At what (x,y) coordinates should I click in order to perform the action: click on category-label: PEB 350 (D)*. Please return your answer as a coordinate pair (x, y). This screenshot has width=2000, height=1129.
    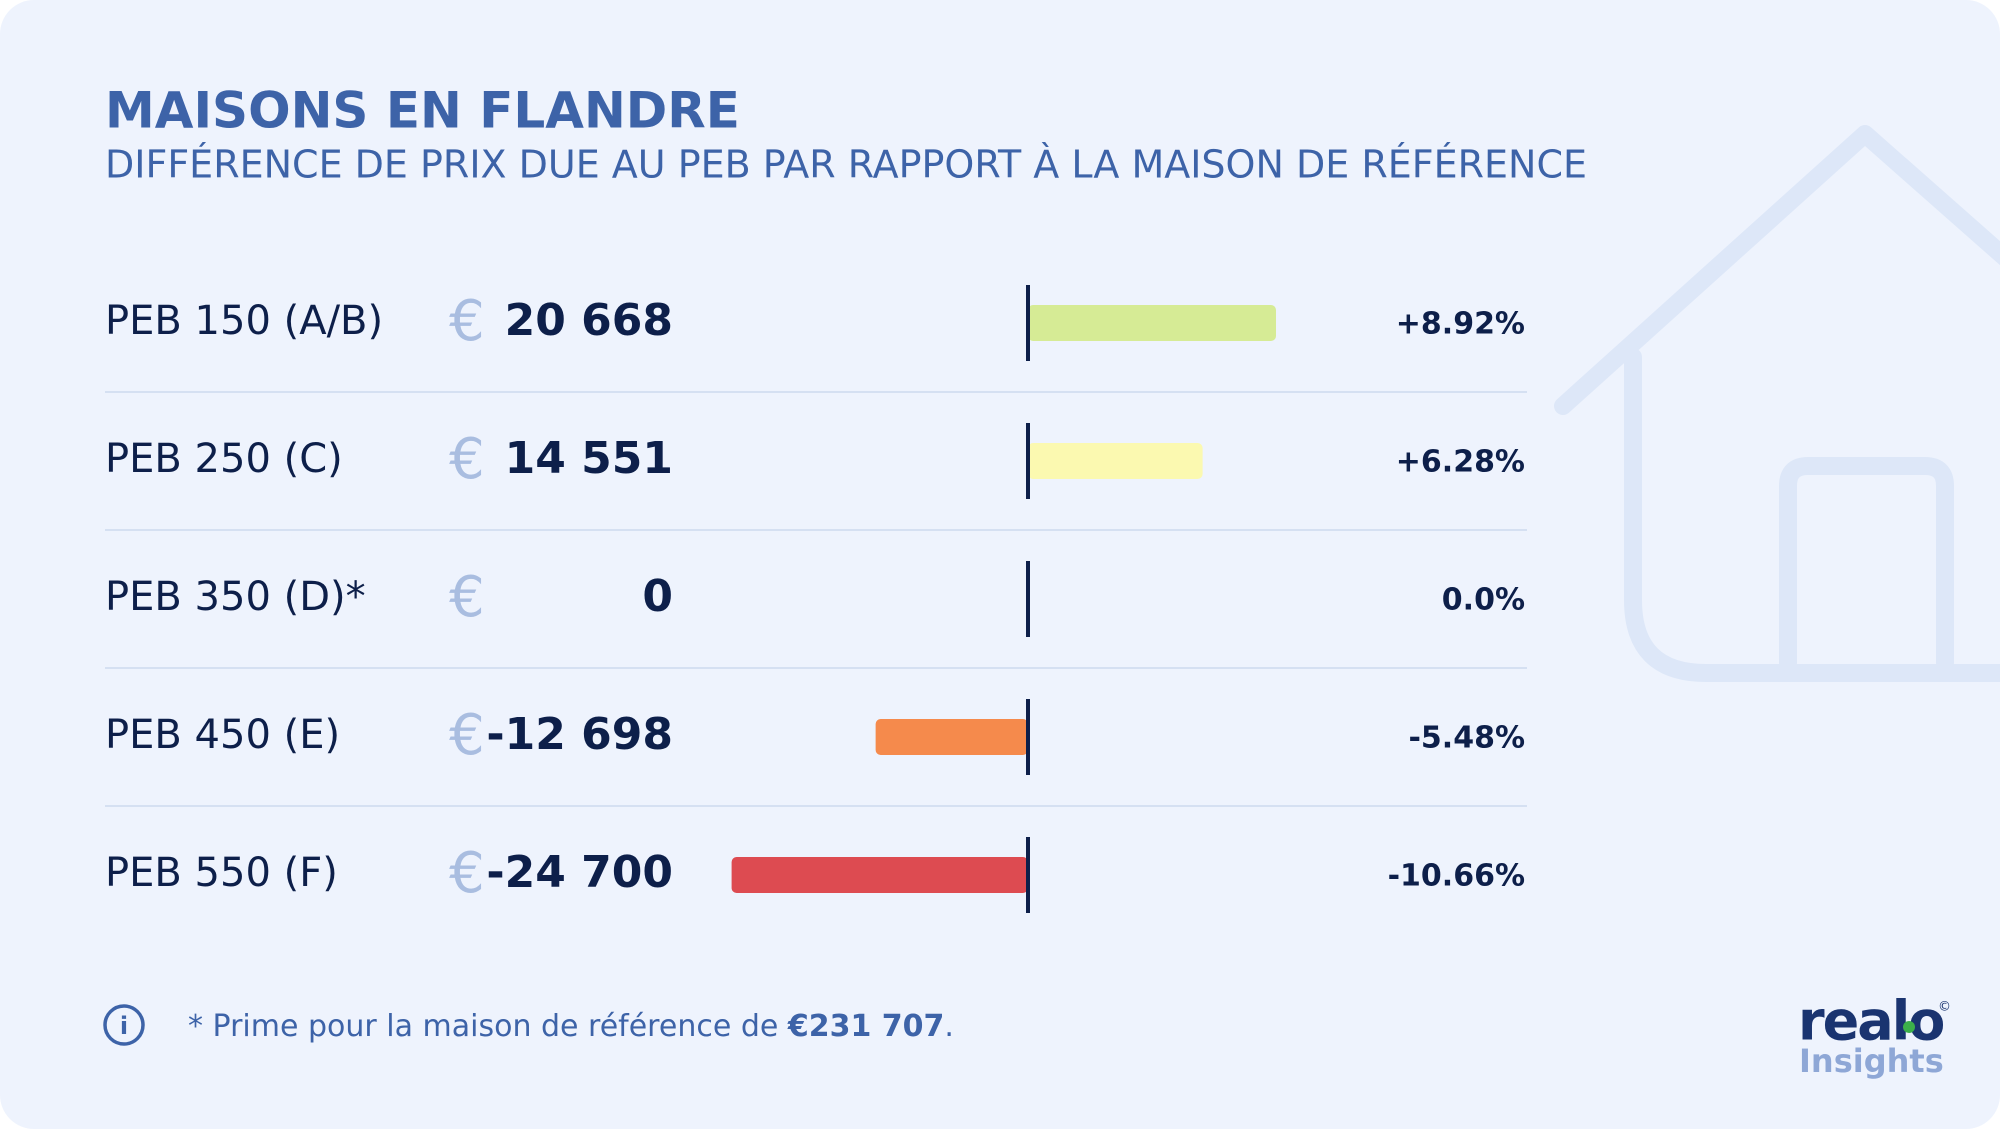
    Looking at the image, I should click on (235, 597).